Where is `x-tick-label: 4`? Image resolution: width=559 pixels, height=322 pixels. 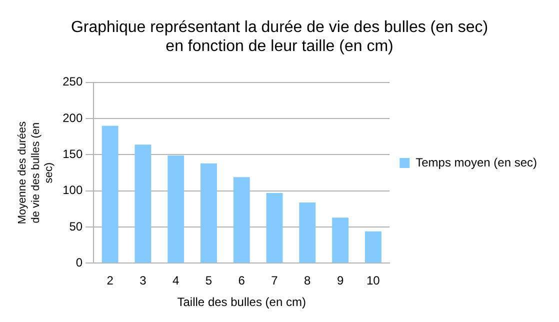
x-tick-label: 4 is located at coordinates (176, 281).